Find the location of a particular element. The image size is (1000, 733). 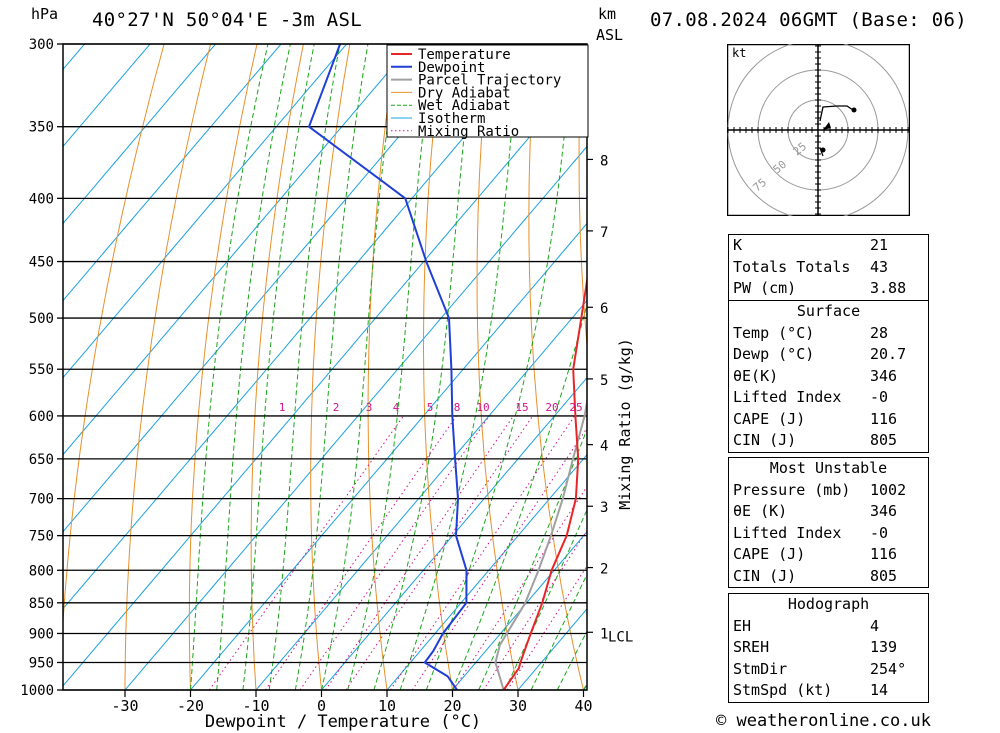

pressure-tick-label: 950 is located at coordinates (41, 663).